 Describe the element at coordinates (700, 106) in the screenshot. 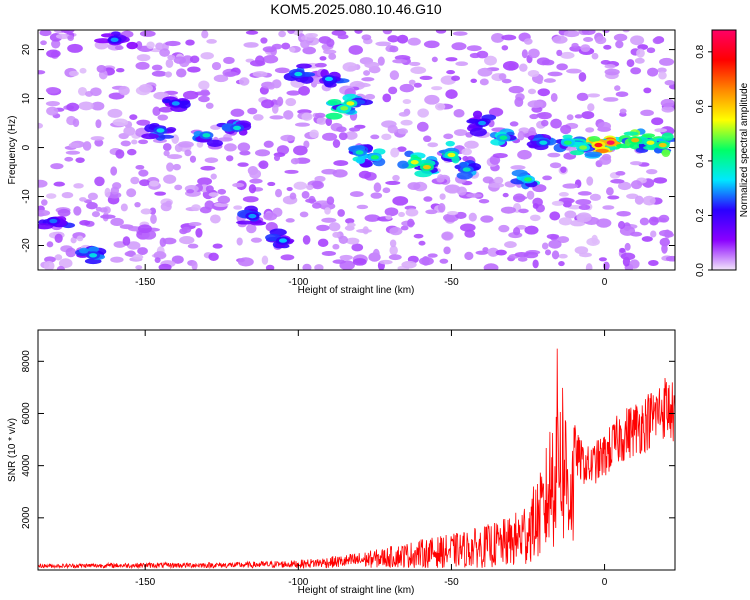

I see `colorbar-tick-label: 0.6` at that location.